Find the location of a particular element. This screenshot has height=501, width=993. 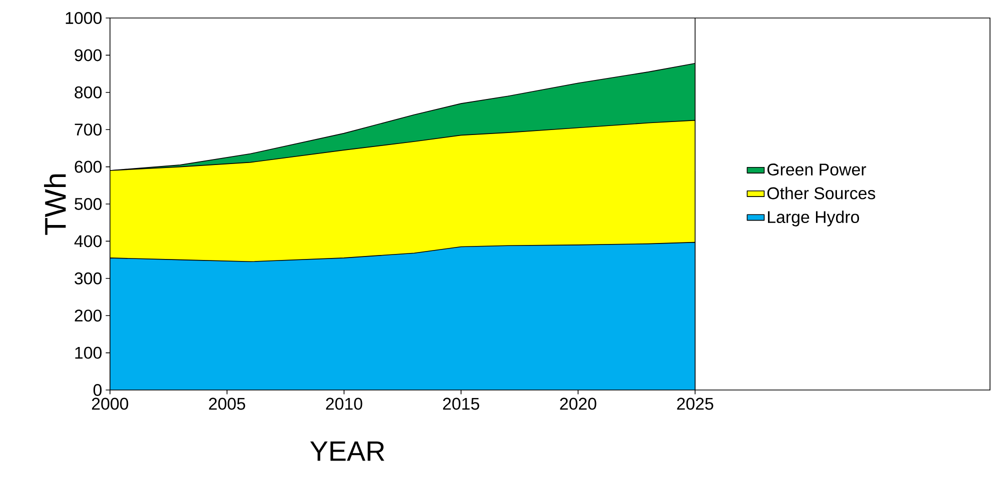

y-axis-title: TWh is located at coordinates (55, 204).